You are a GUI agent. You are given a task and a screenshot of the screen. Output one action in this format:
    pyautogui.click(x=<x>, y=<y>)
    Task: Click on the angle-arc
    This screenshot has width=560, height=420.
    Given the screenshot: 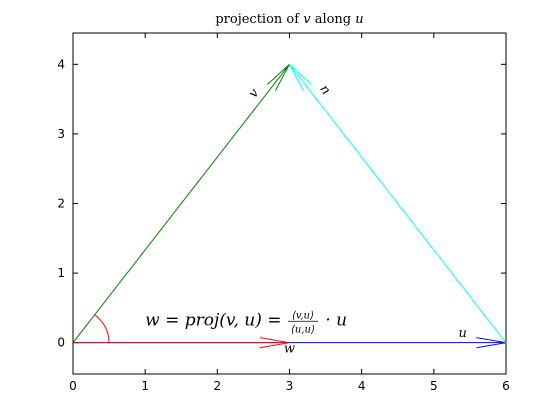 What is the action you would take?
    pyautogui.click(x=102, y=328)
    